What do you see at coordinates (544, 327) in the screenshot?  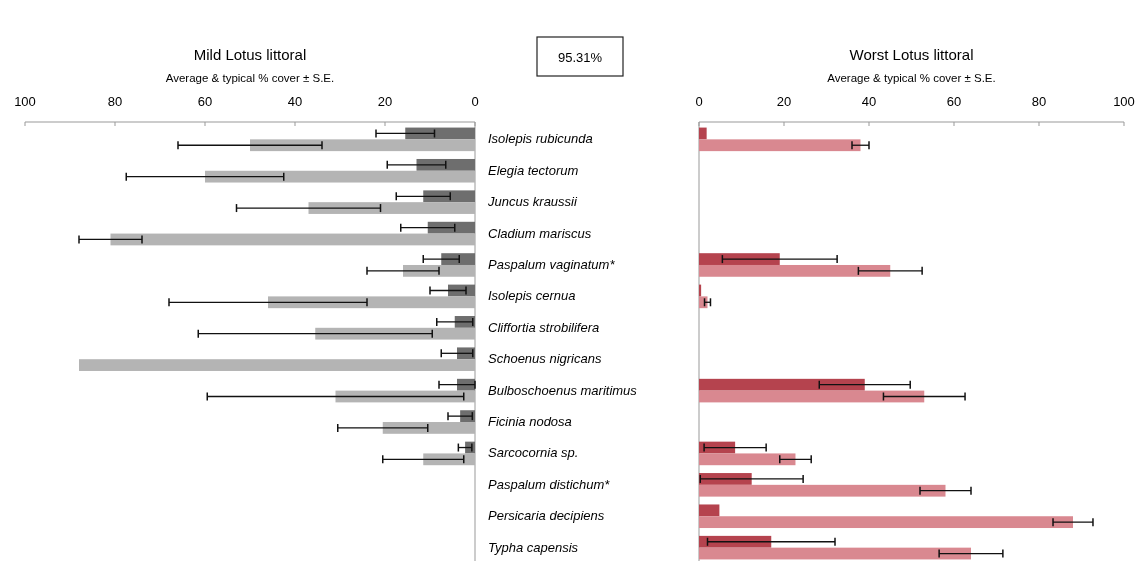 I see `y-tick-label: Cliffortia strobilifera` at bounding box center [544, 327].